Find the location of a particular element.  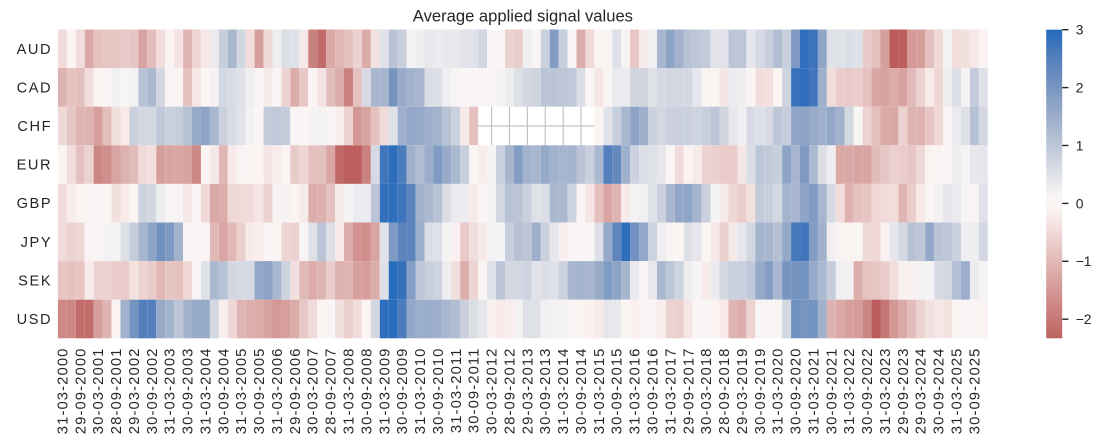

svg-text: 28-09-2018 is located at coordinates (725, 391).